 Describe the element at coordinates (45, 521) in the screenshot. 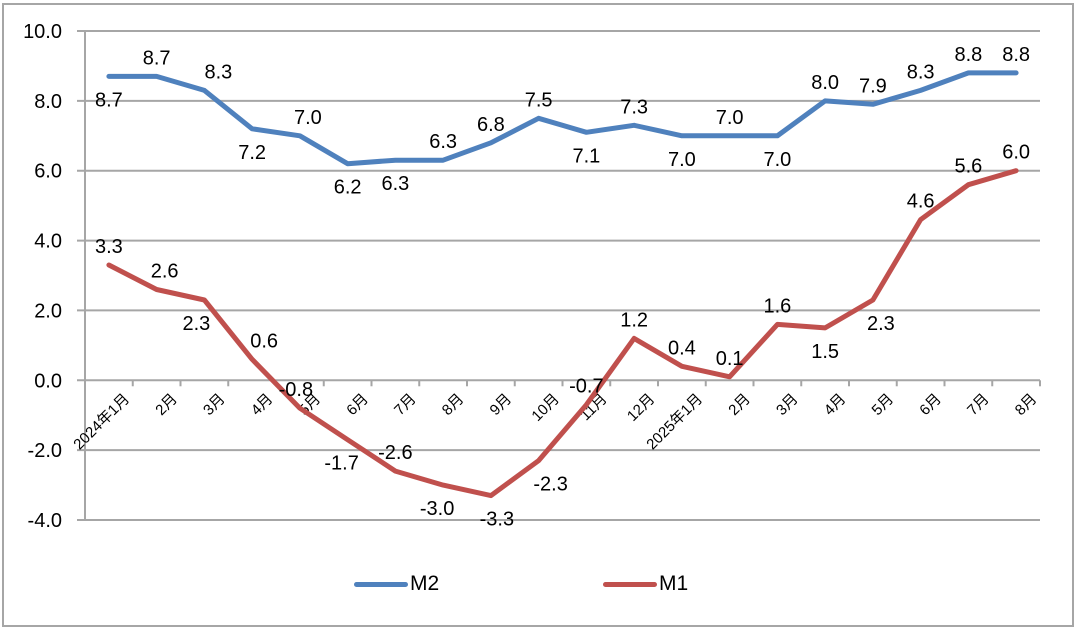

I see `y-tick-label: -4.0` at that location.